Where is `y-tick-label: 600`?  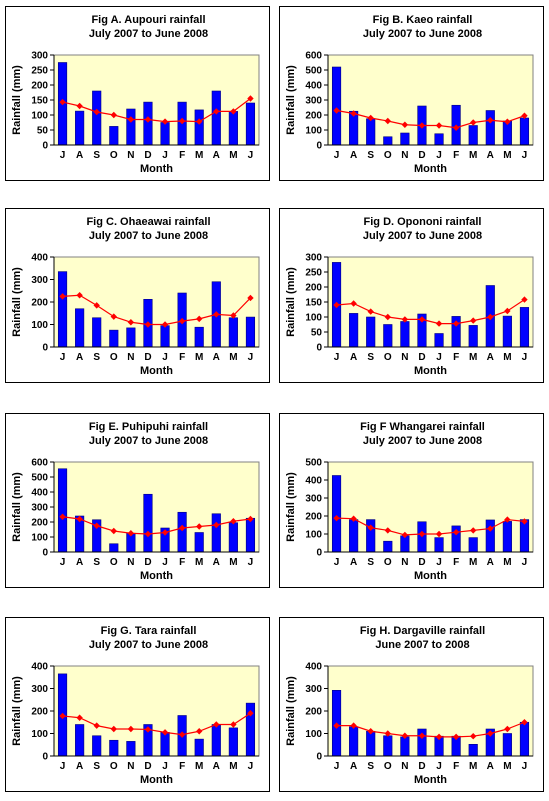 y-tick-label: 600 is located at coordinates (313, 56).